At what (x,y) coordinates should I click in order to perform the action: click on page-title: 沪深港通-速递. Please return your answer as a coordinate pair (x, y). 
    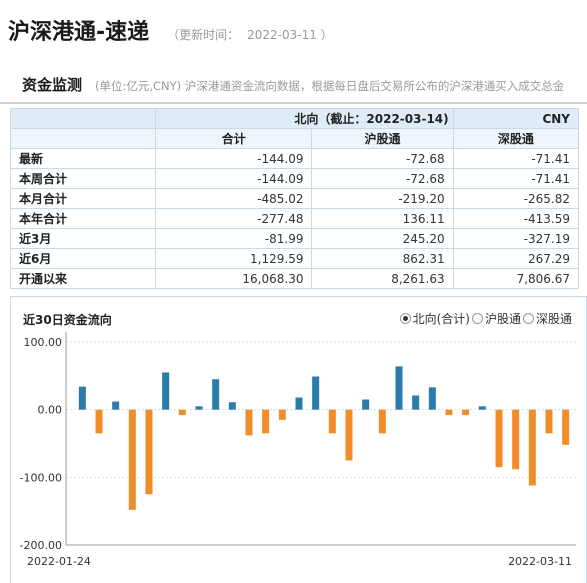
    Looking at the image, I should click on (79, 32).